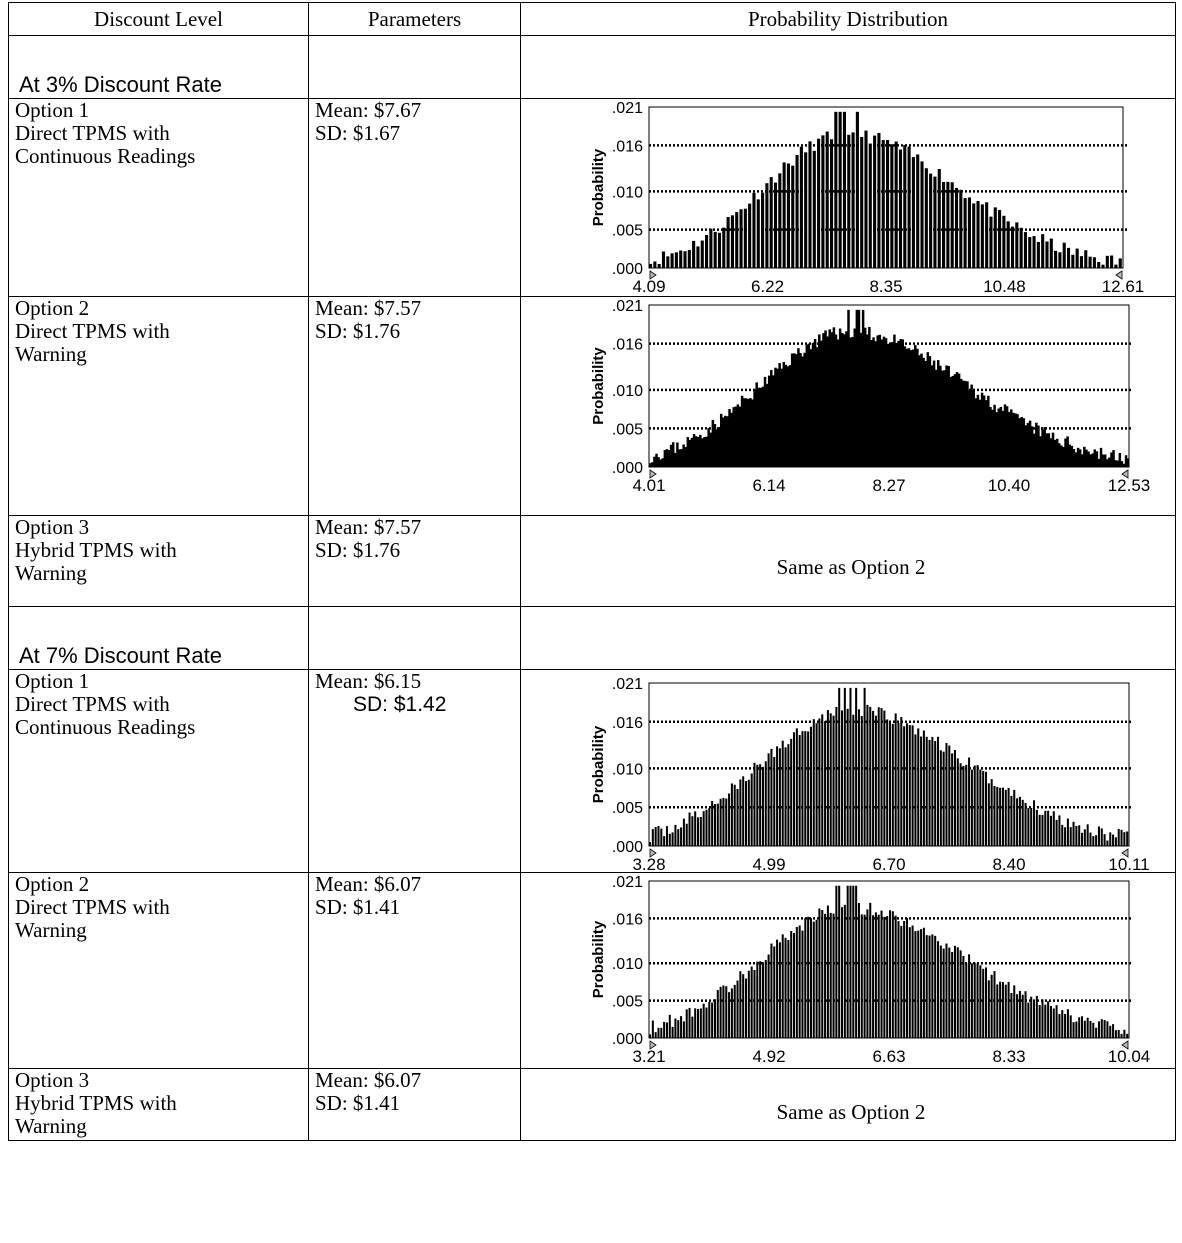  I want to click on parameters-cell: Mean: $7.67 SD: $1.67, so click(414, 197).